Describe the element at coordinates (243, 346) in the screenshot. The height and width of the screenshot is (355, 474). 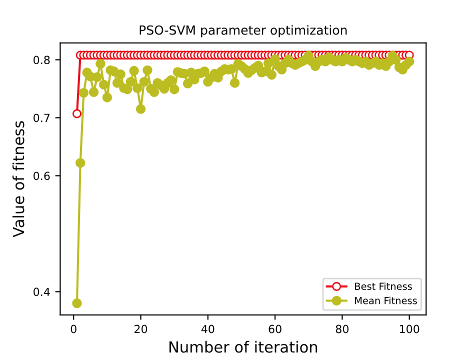
I see `x-axis-title: Number of iteration` at that location.